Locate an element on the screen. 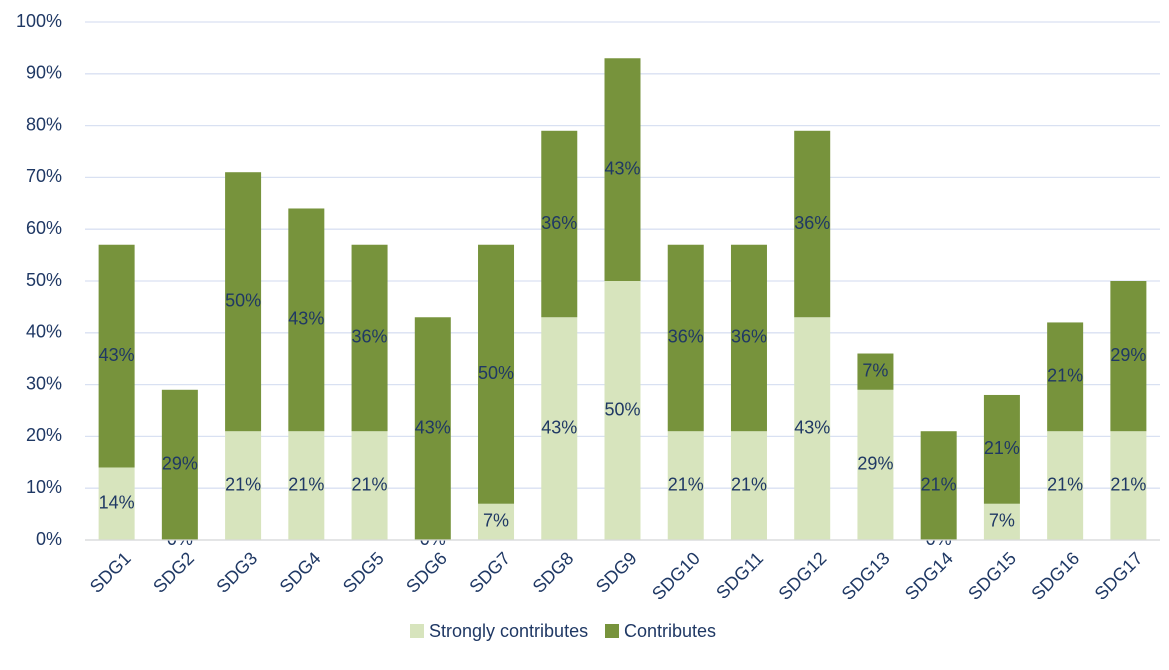  x-tick-label: SDG15 is located at coordinates (992, 576).